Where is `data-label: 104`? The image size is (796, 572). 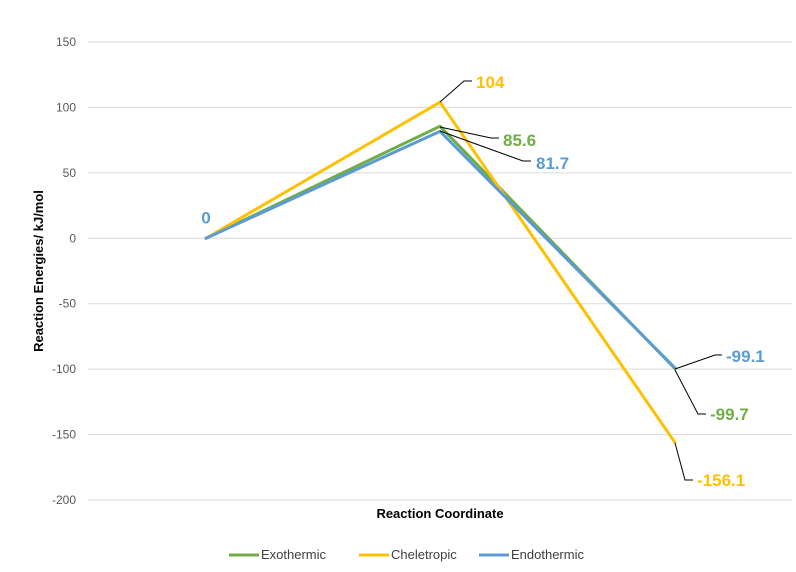
data-label: 104 is located at coordinates (490, 82).